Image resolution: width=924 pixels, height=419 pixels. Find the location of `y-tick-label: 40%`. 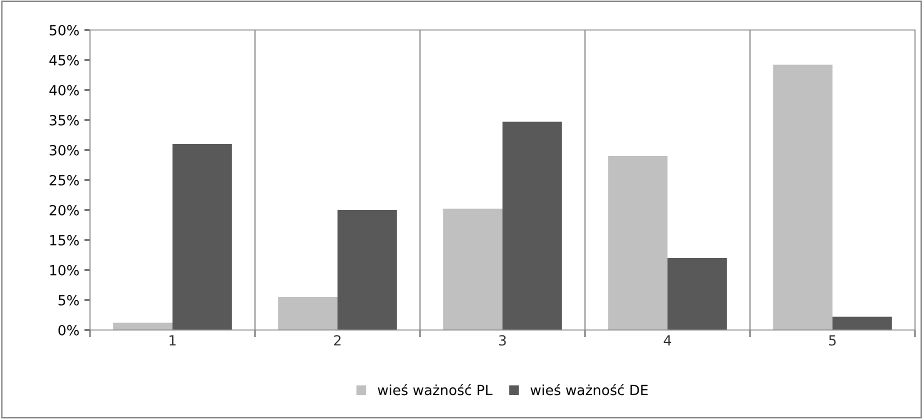

y-tick-label: 40% is located at coordinates (64, 90).